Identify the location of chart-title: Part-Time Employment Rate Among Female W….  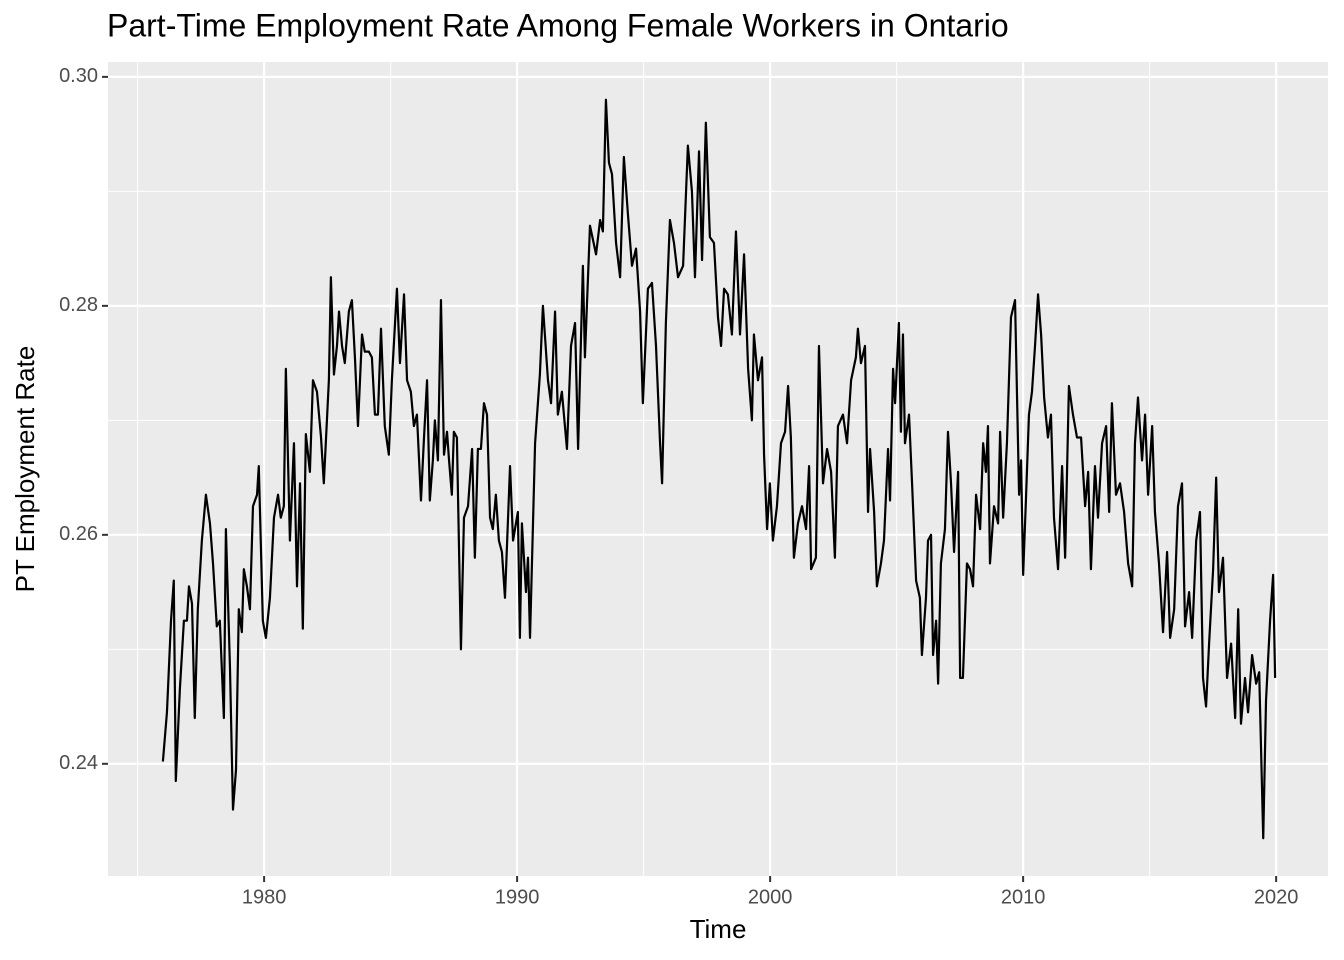
(558, 25).